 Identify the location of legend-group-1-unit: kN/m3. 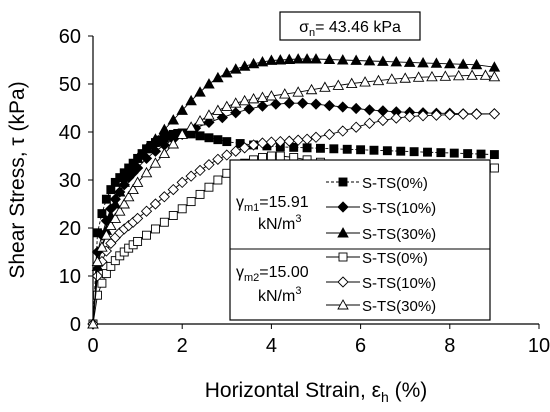
(279, 223).